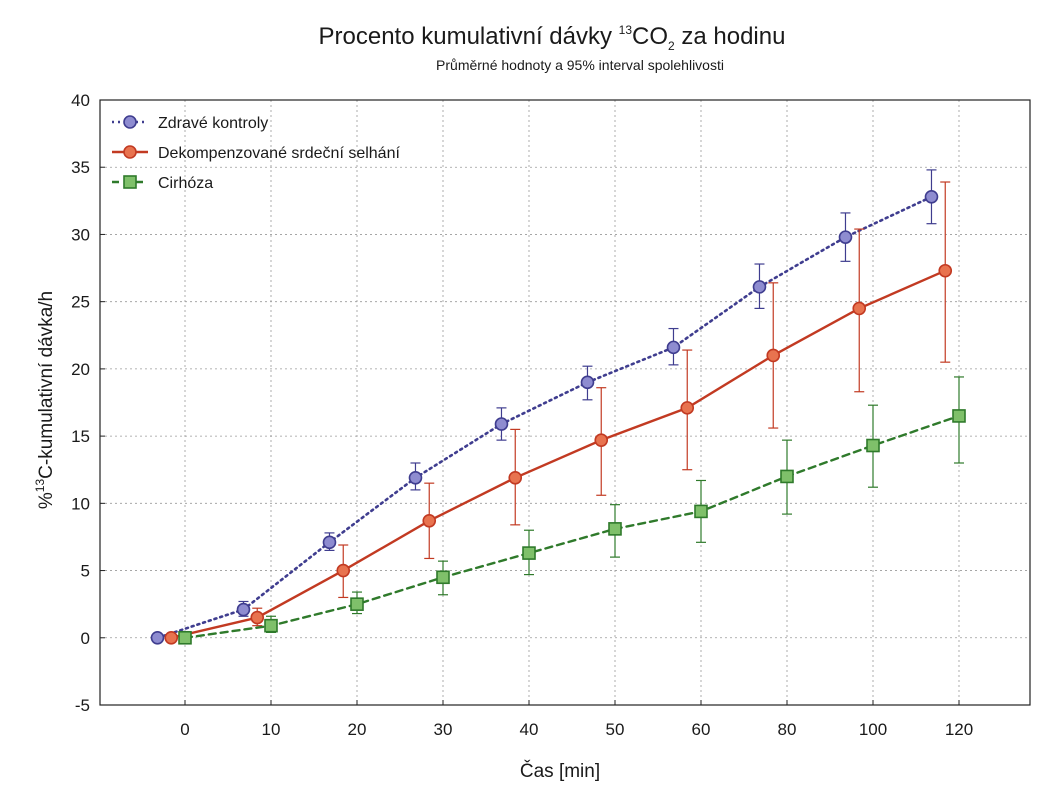 The height and width of the screenshot is (800, 1051). Describe the element at coordinates (82, 705) in the screenshot. I see `y-tick-label: -5` at that location.